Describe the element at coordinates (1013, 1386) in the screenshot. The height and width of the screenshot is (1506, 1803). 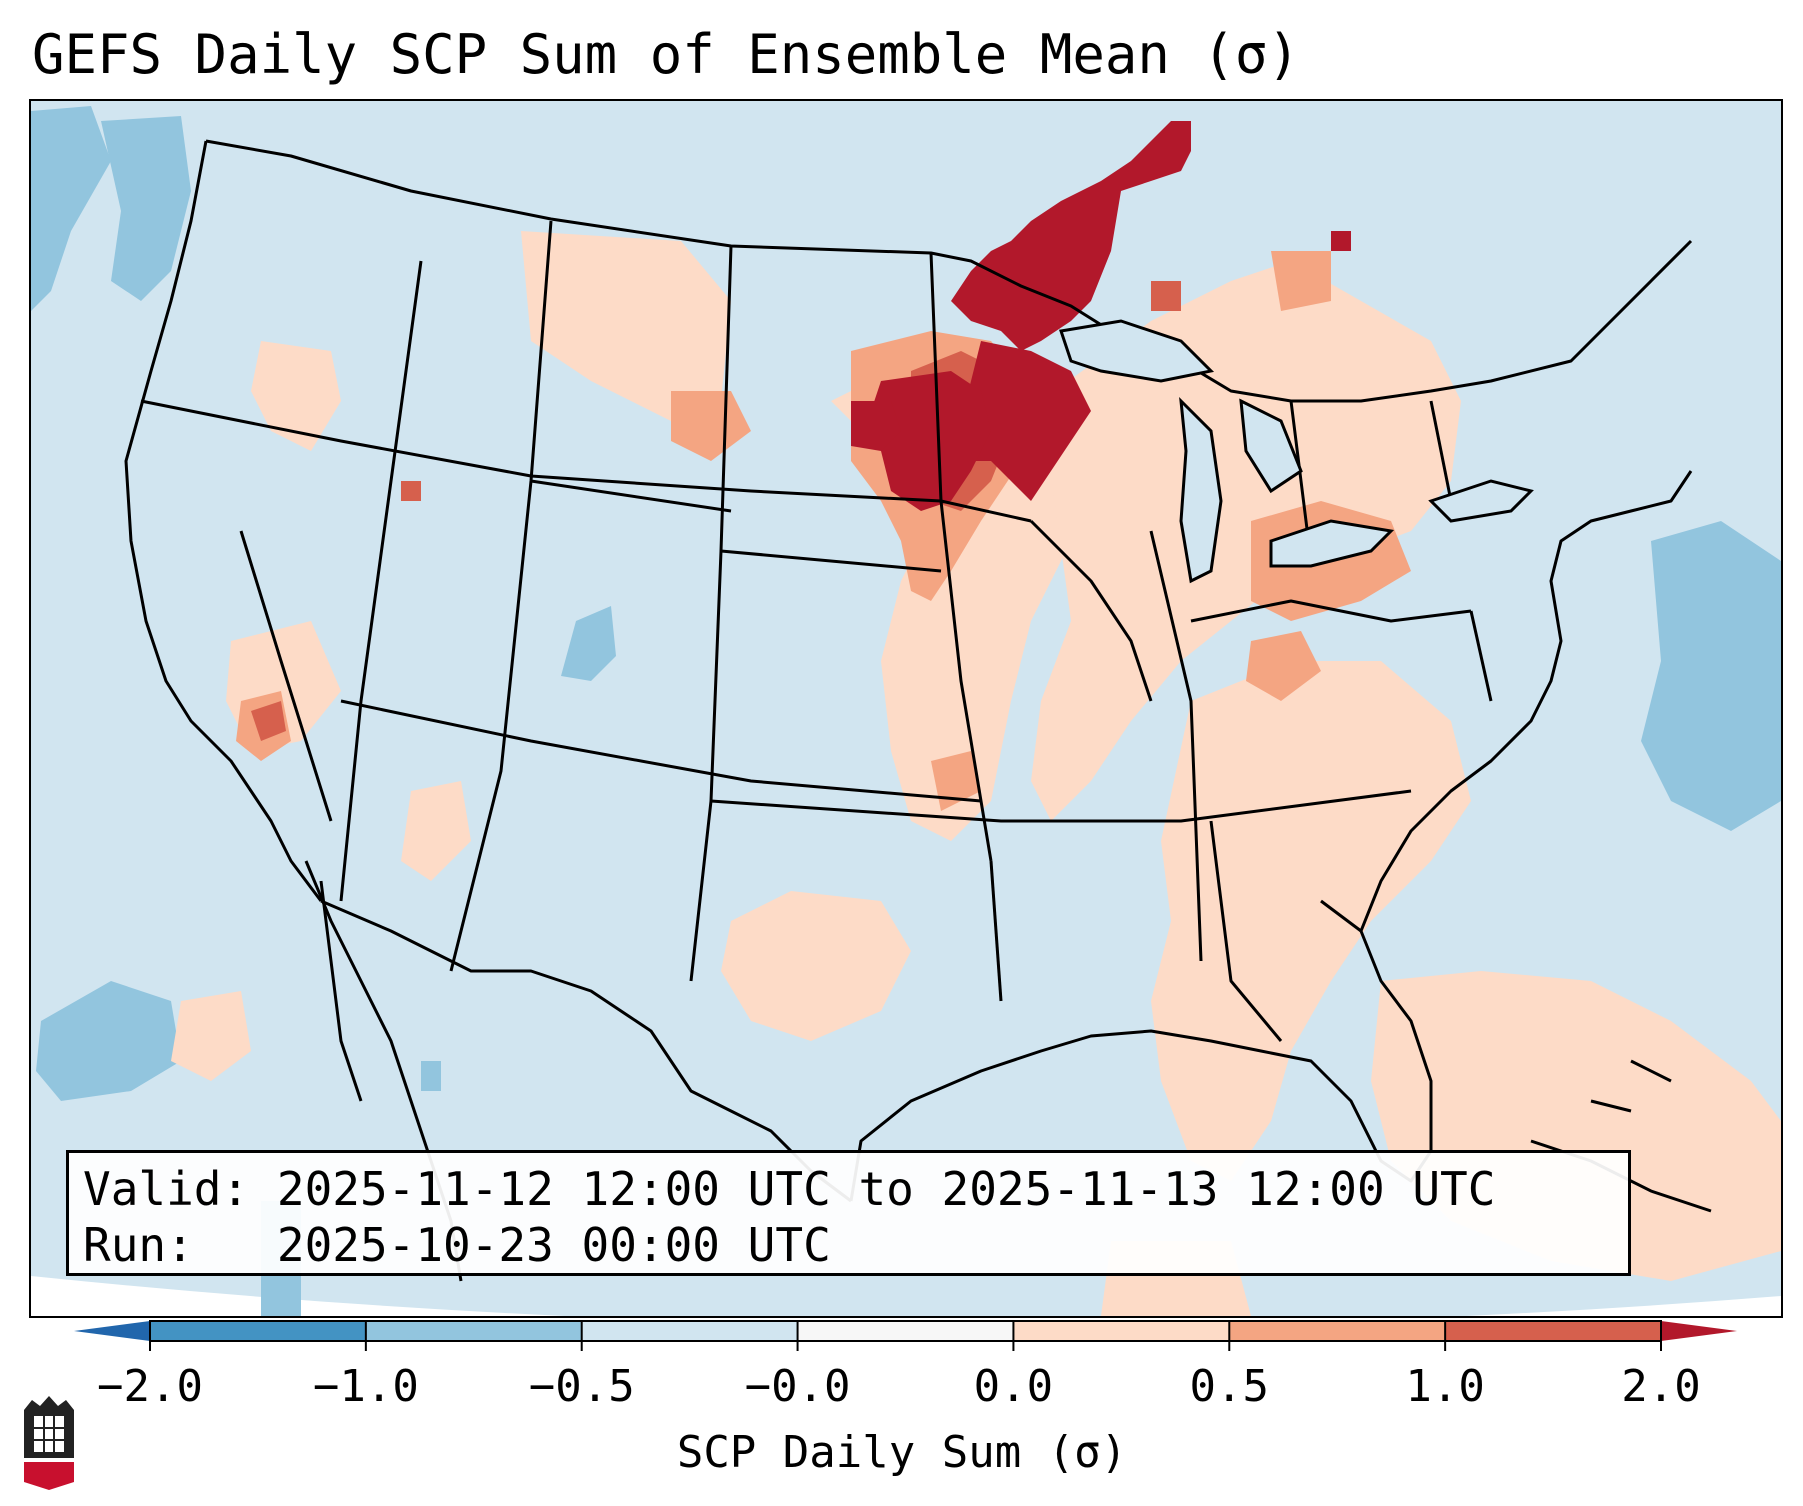
I see `colorbar-tick-label: 0.0` at that location.